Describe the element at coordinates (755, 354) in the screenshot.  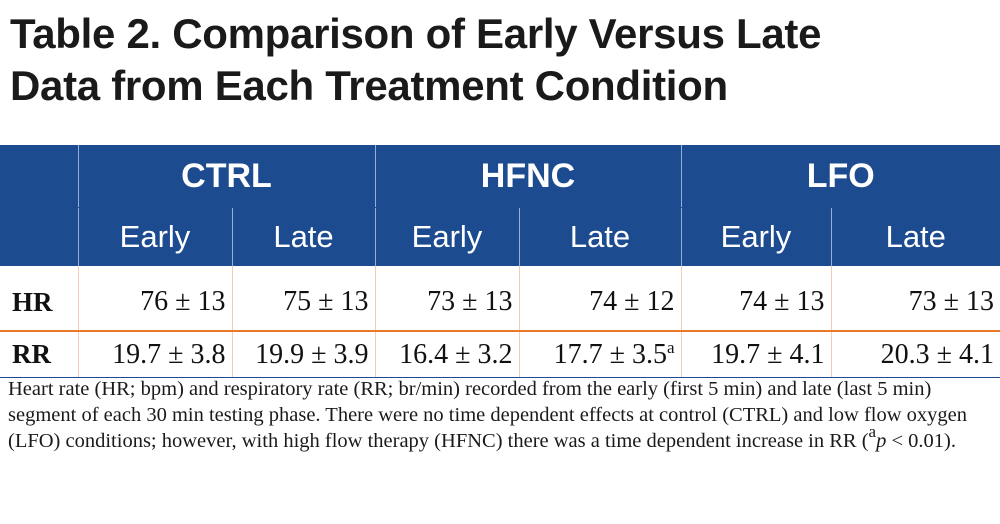
I see `cell-rr-lfo-early: 19.7 ± 4.1` at that location.